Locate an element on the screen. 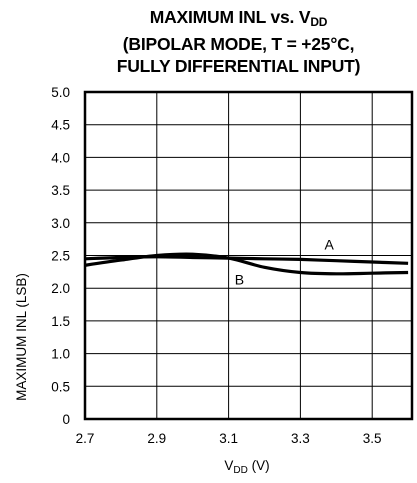  title-subscript: DD is located at coordinates (319, 22).